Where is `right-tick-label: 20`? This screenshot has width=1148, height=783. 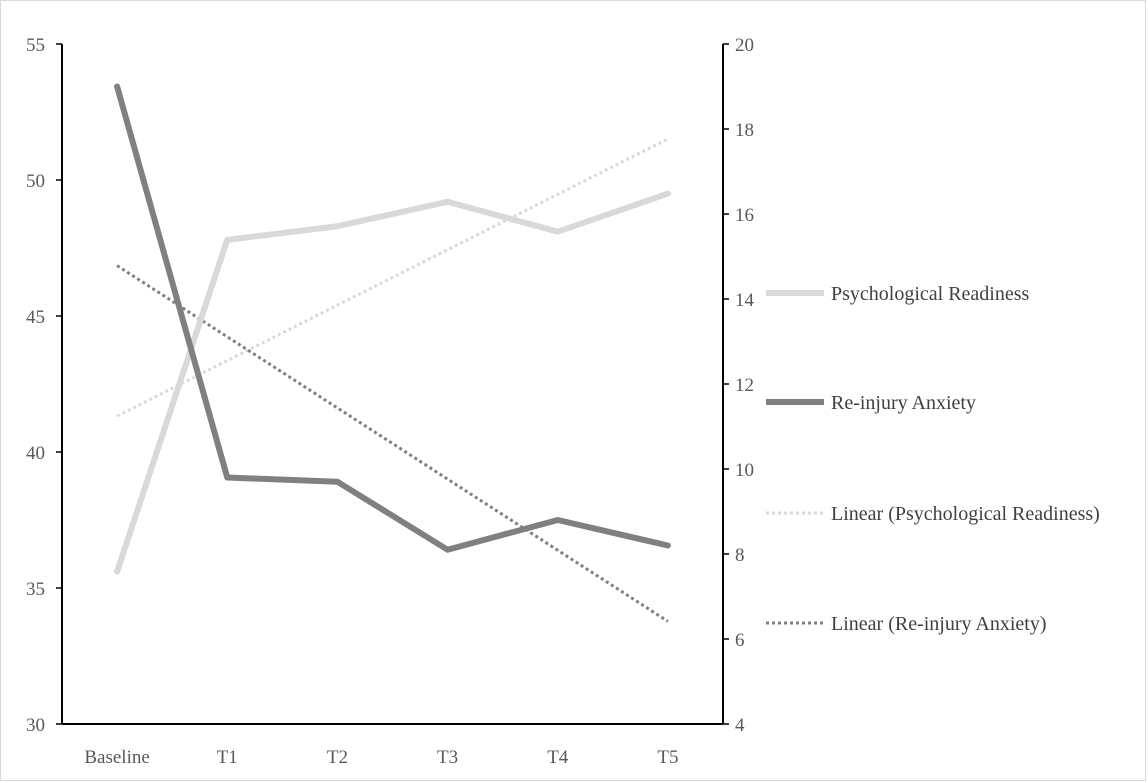 right-tick-label: 20 is located at coordinates (744, 45).